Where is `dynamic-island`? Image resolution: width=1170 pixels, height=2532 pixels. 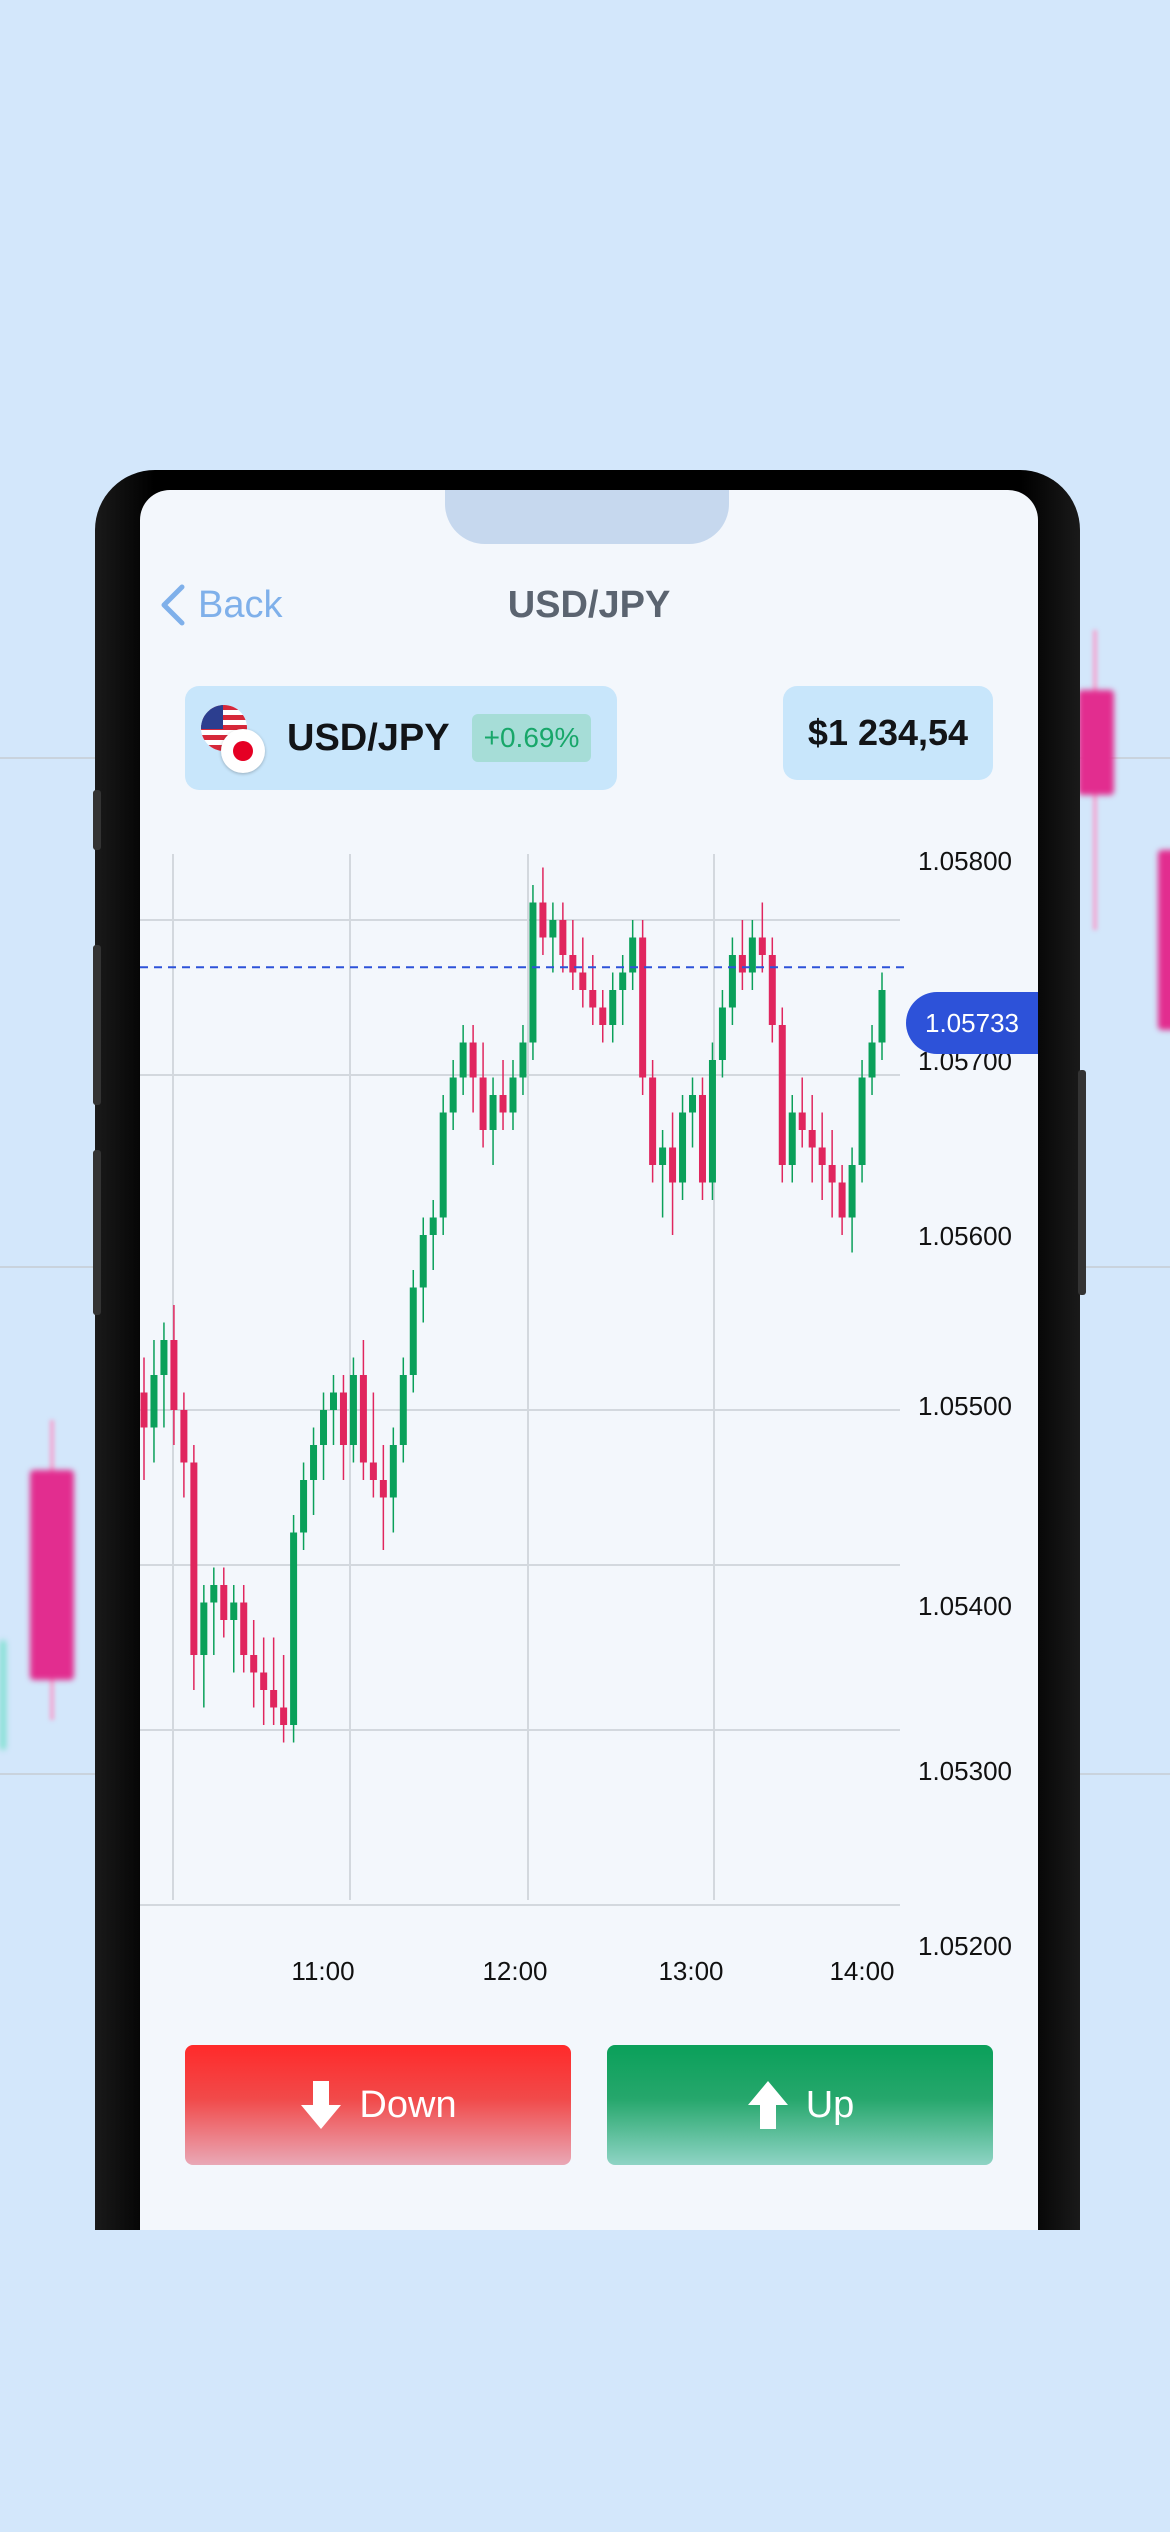 dynamic-island is located at coordinates (587, 517).